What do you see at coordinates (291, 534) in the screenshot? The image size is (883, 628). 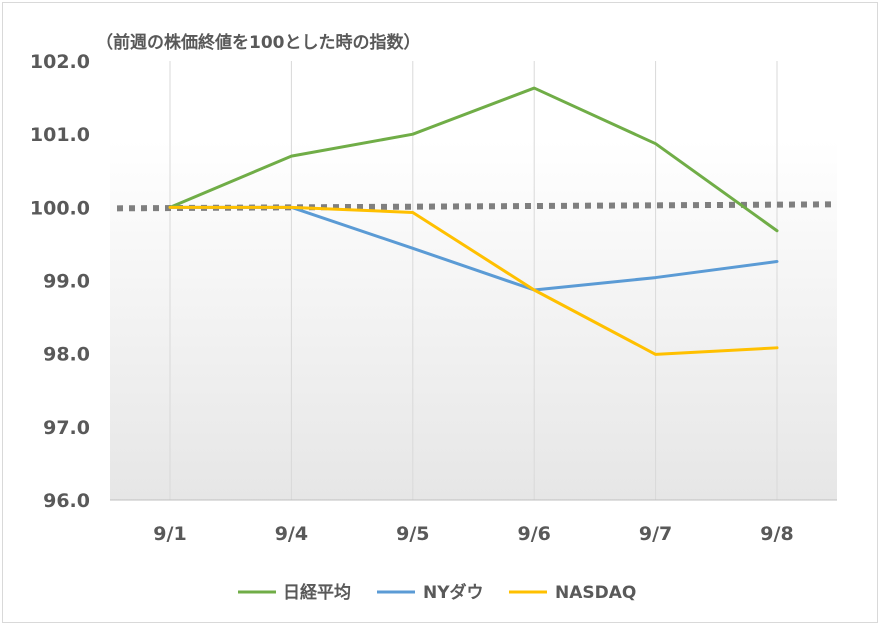 I see `x-tick-label: 9/4` at bounding box center [291, 534].